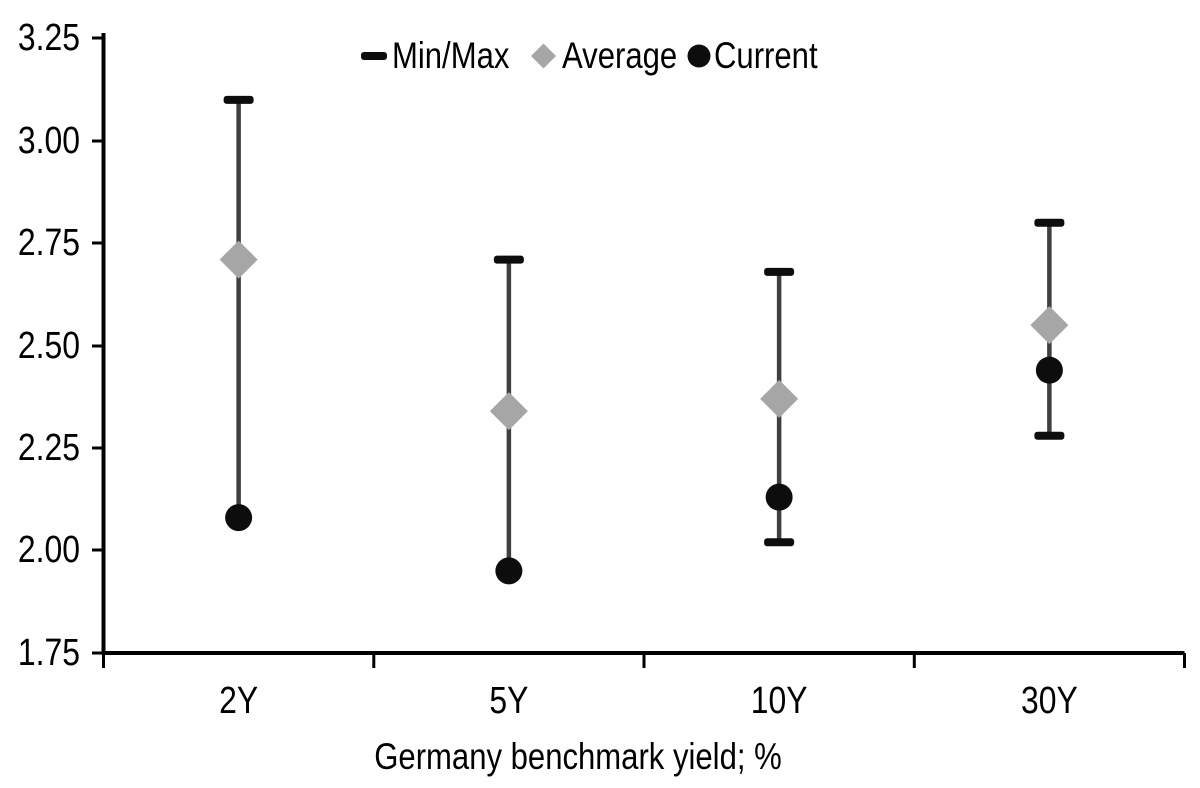 The height and width of the screenshot is (788, 1200). I want to click on current-marker-5Y, so click(509, 571).